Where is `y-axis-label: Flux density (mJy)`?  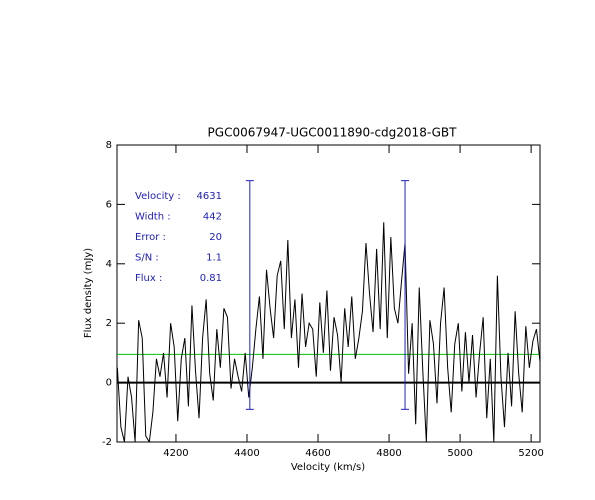
y-axis-label: Flux density (mJy) is located at coordinates (88, 293).